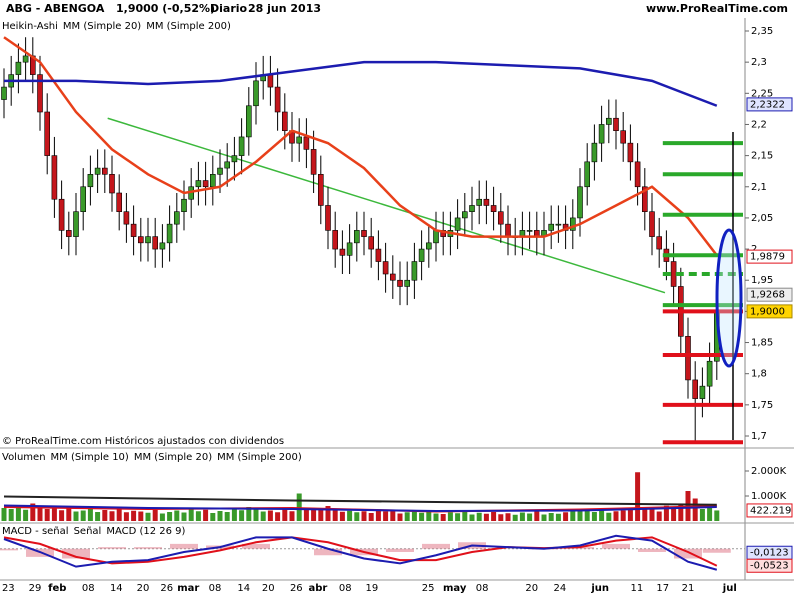 The height and width of the screenshot is (594, 794). Describe the element at coordinates (215, 588) in the screenshot. I see `x-tick-label: 08` at that location.